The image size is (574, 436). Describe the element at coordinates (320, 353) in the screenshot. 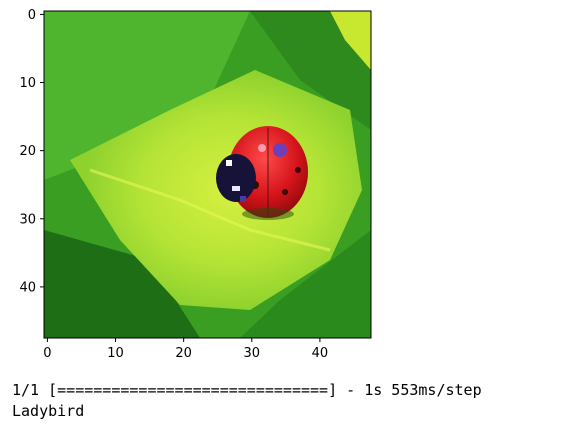

I see `x-tick-label: 40` at that location.